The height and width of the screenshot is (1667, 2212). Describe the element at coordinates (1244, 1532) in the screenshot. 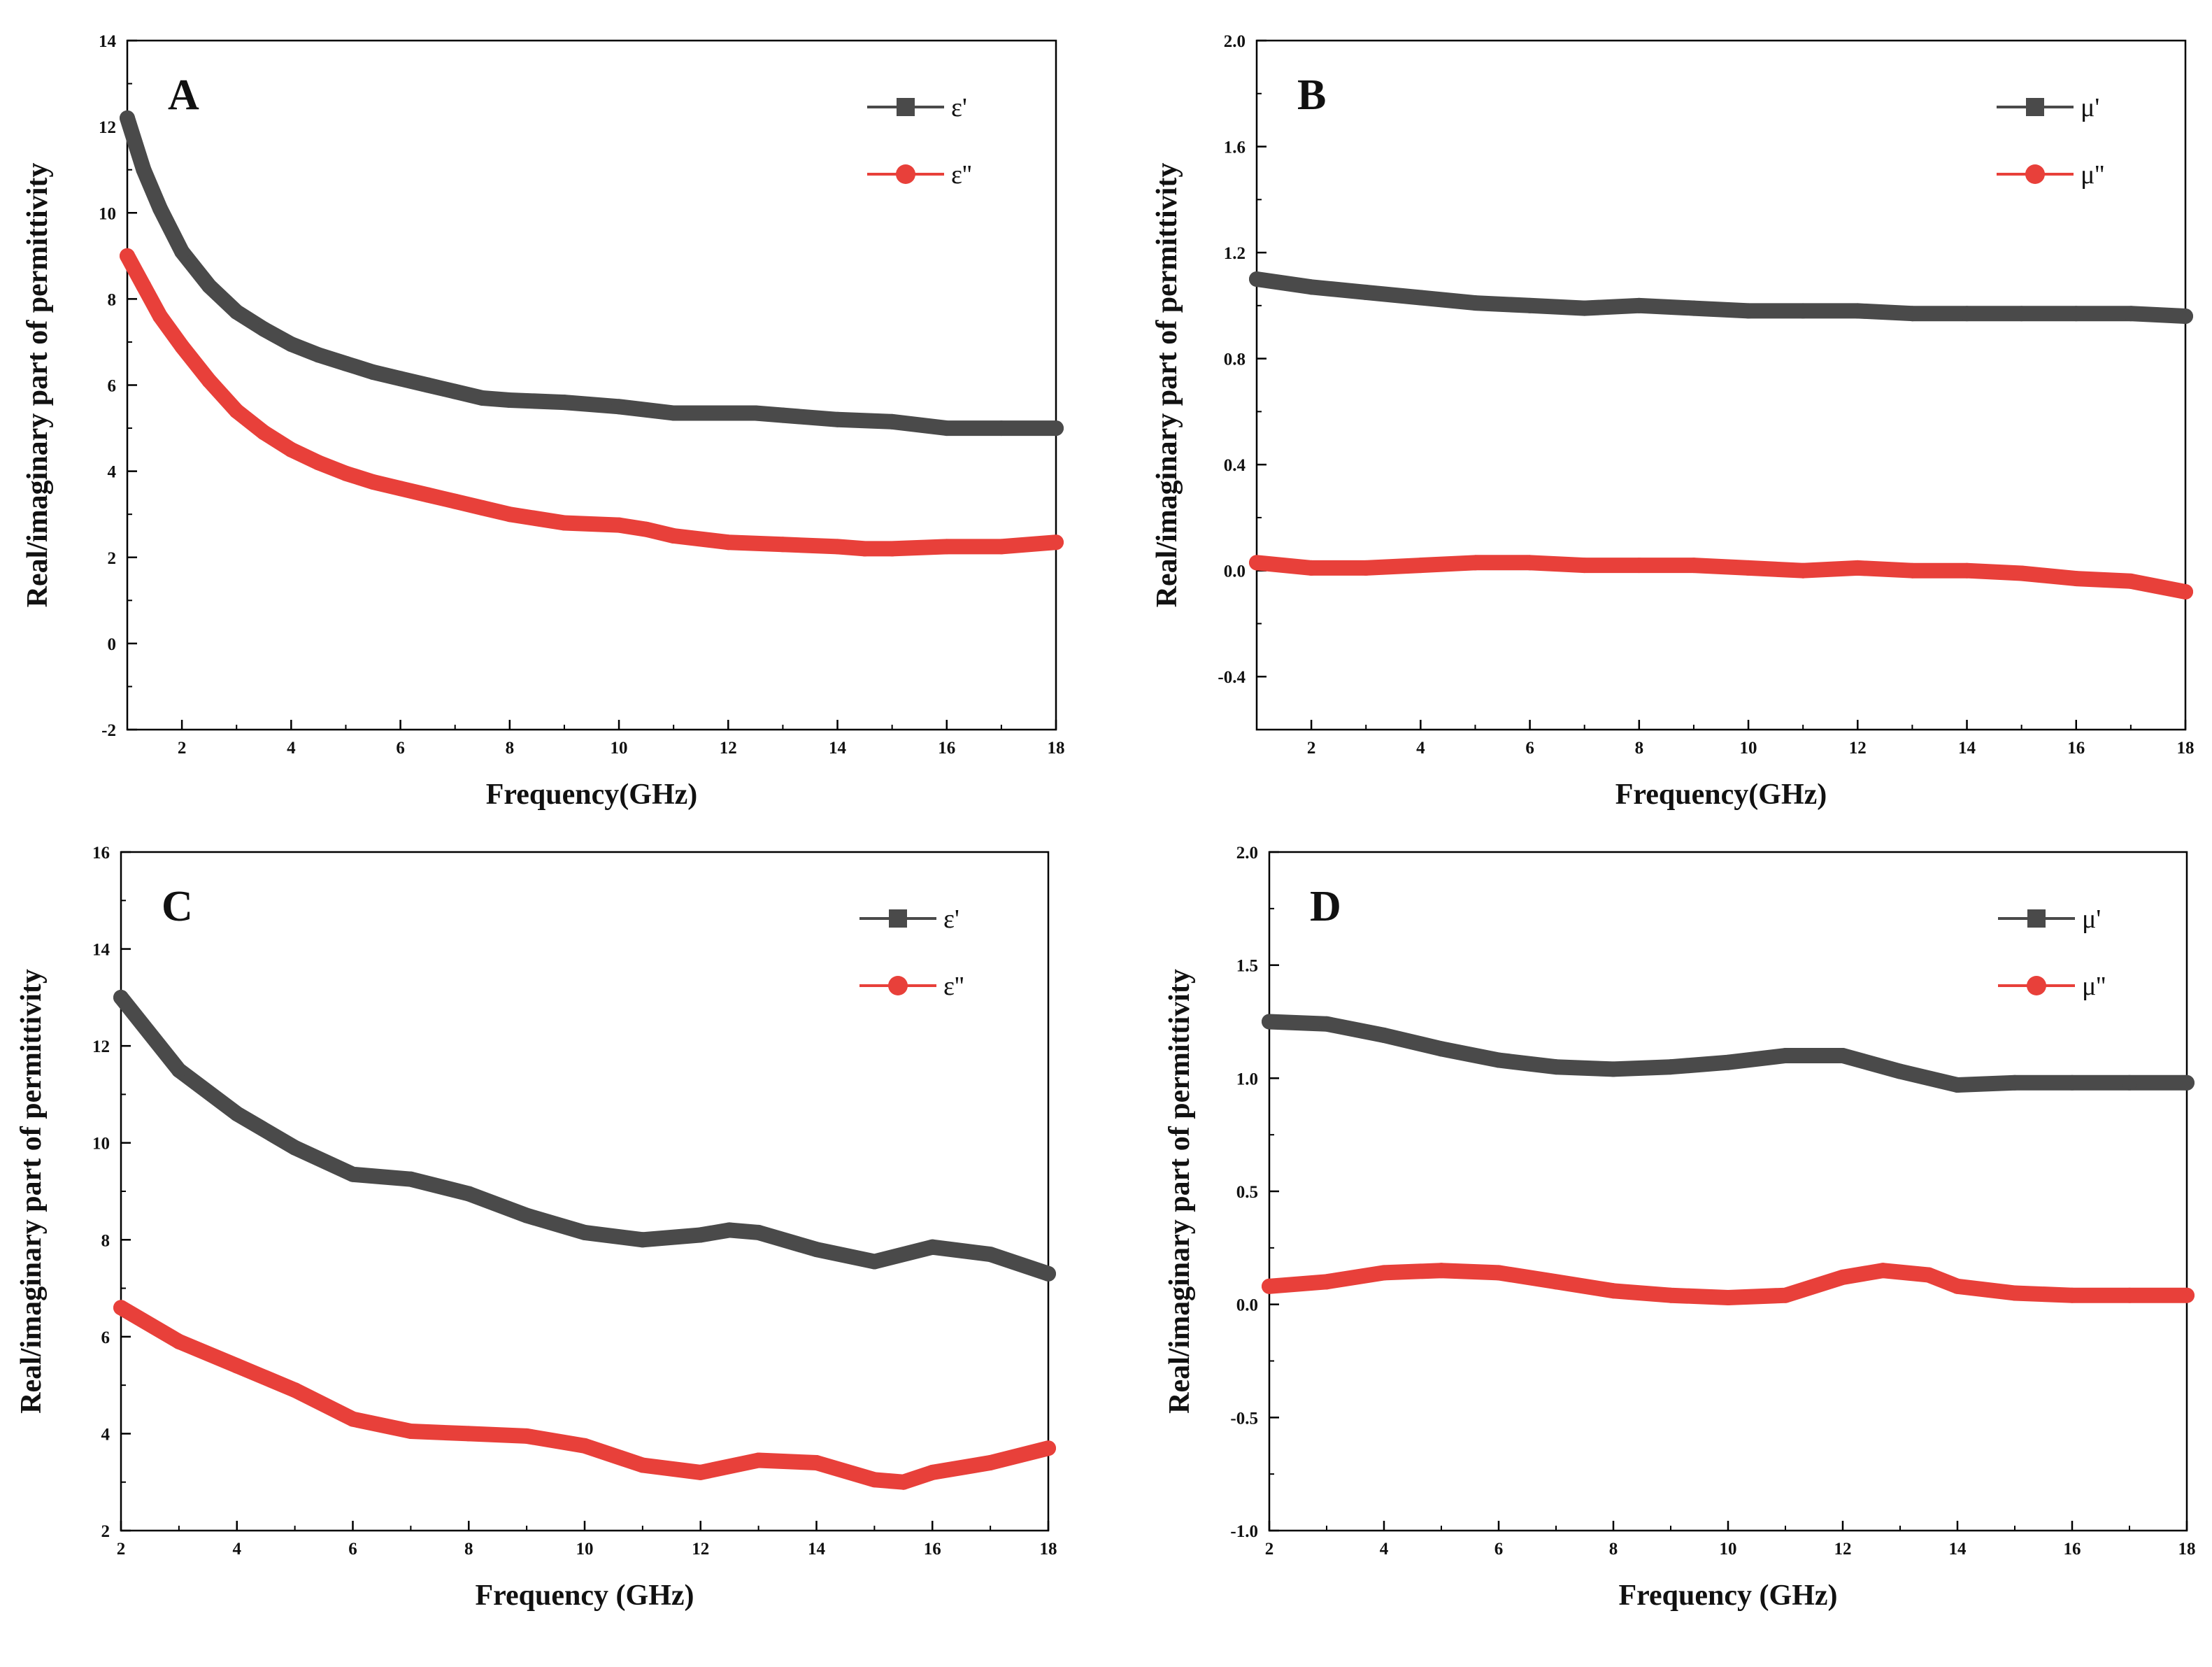

I see `y-tick-label: -1.0` at that location.